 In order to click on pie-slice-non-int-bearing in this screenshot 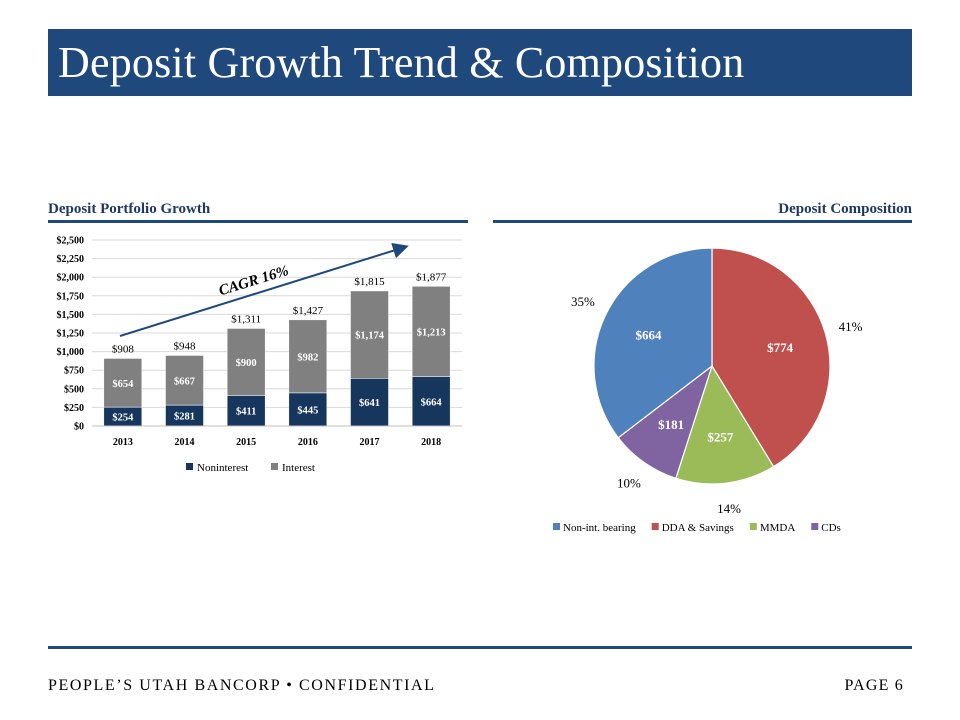, I will do `click(653, 343)`.